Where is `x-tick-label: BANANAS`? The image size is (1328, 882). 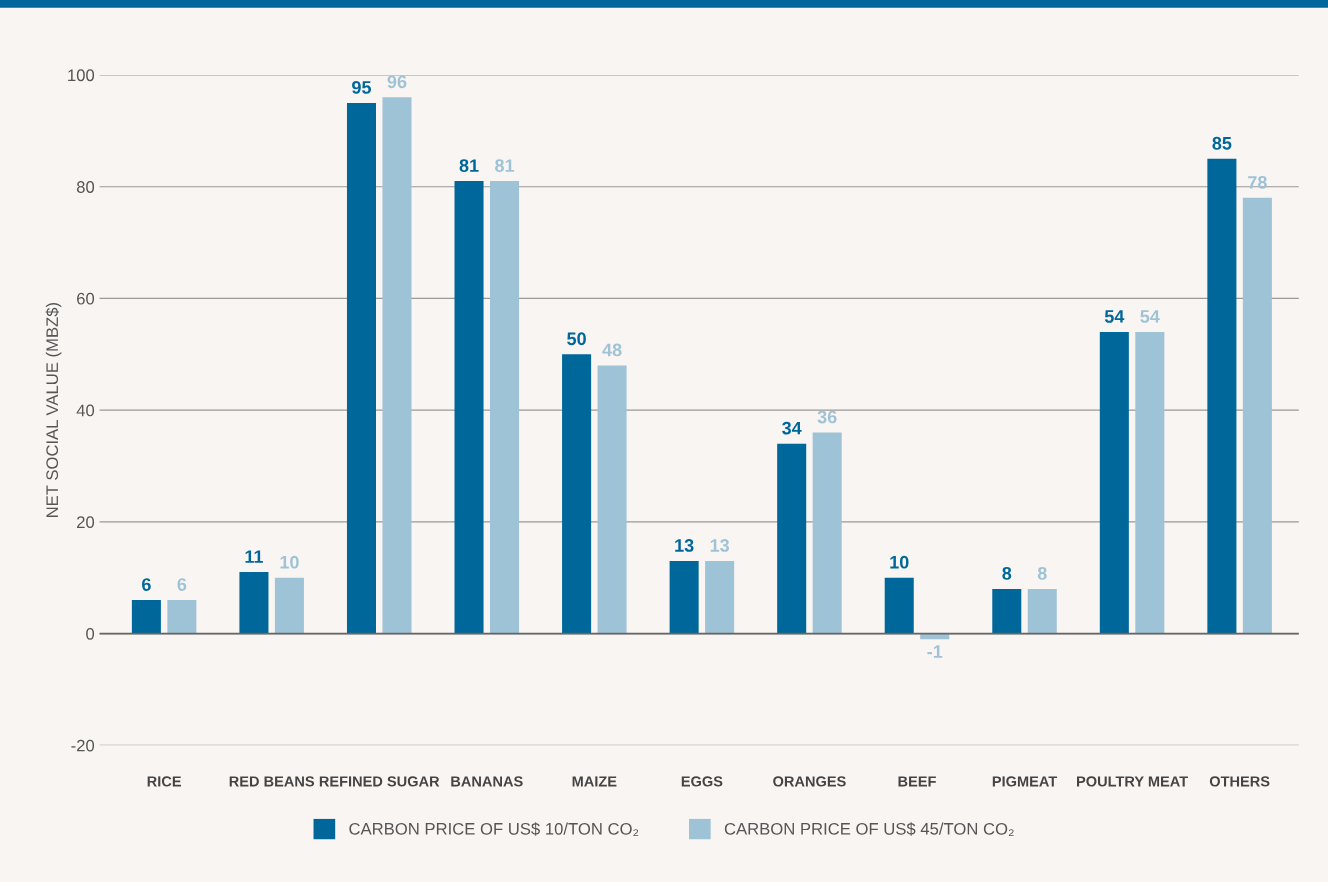
x-tick-label: BANANAS is located at coordinates (487, 781).